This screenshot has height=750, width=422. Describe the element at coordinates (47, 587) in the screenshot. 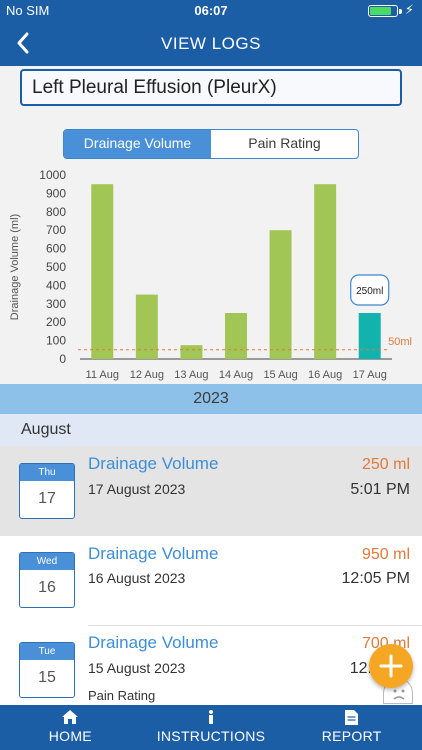

I see `day-number: 16` at that location.